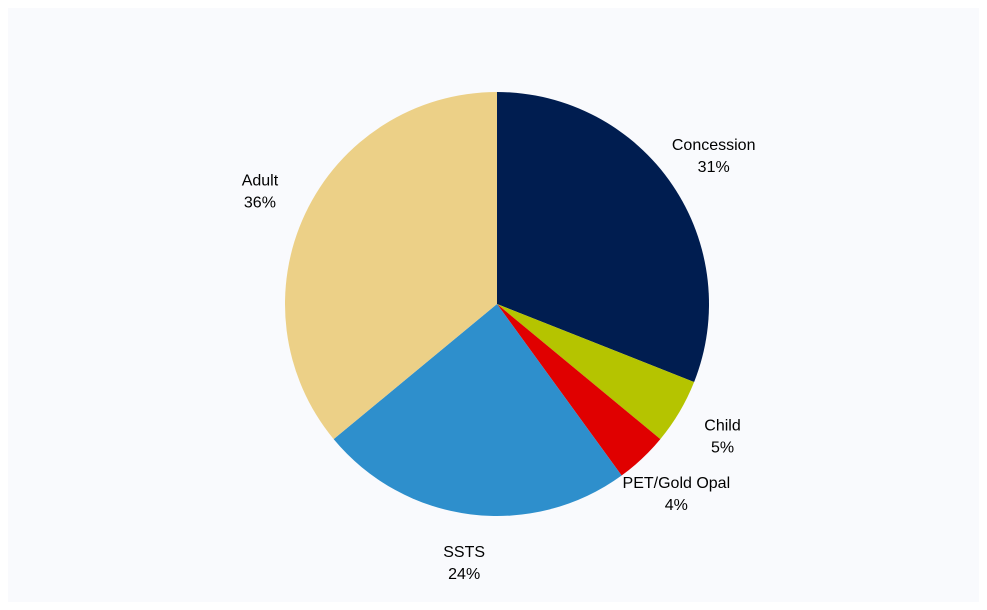  Describe the element at coordinates (722, 448) in the screenshot. I see `slice-value-label: 5%` at that location.